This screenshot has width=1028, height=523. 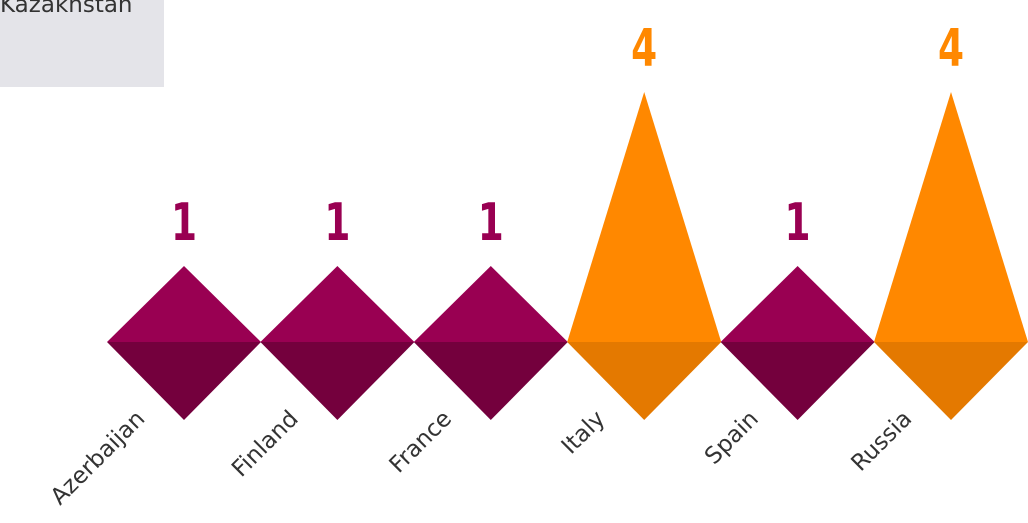 What do you see at coordinates (421, 442) in the screenshot?
I see `category-label: France` at bounding box center [421, 442].